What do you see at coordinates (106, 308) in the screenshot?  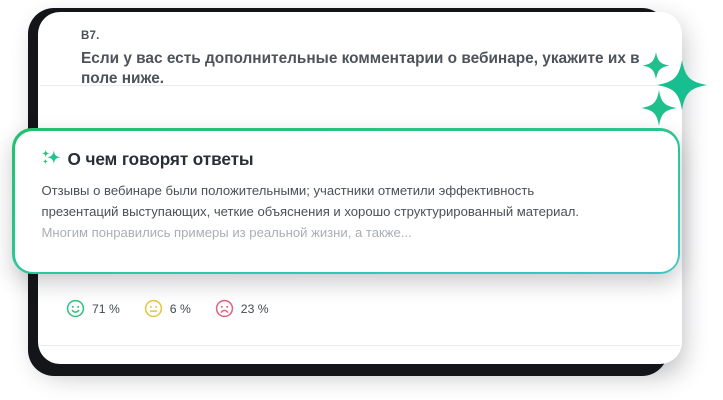 I see `sentiment-value-positive: 71 %` at bounding box center [106, 308].